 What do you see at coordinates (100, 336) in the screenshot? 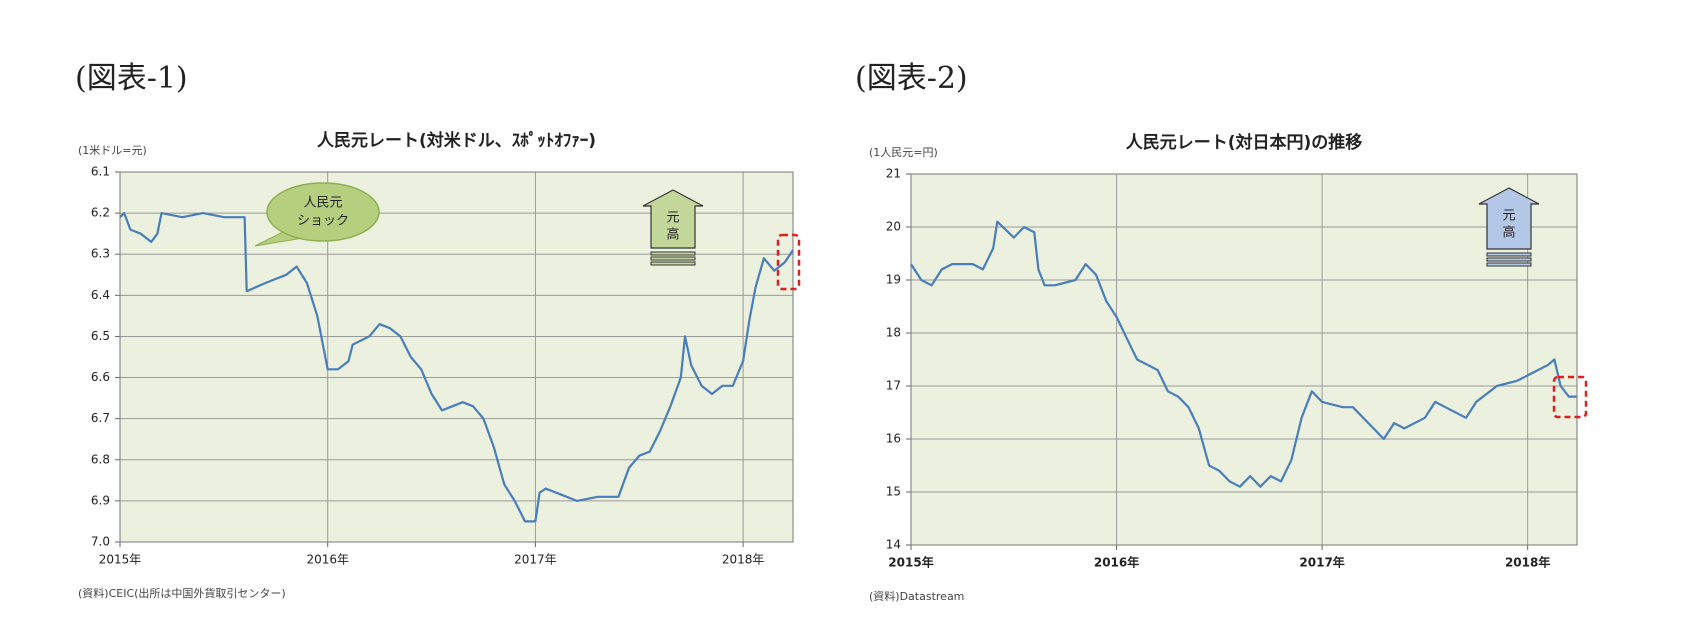
I see `y-tick-label: 6.5` at bounding box center [100, 336].